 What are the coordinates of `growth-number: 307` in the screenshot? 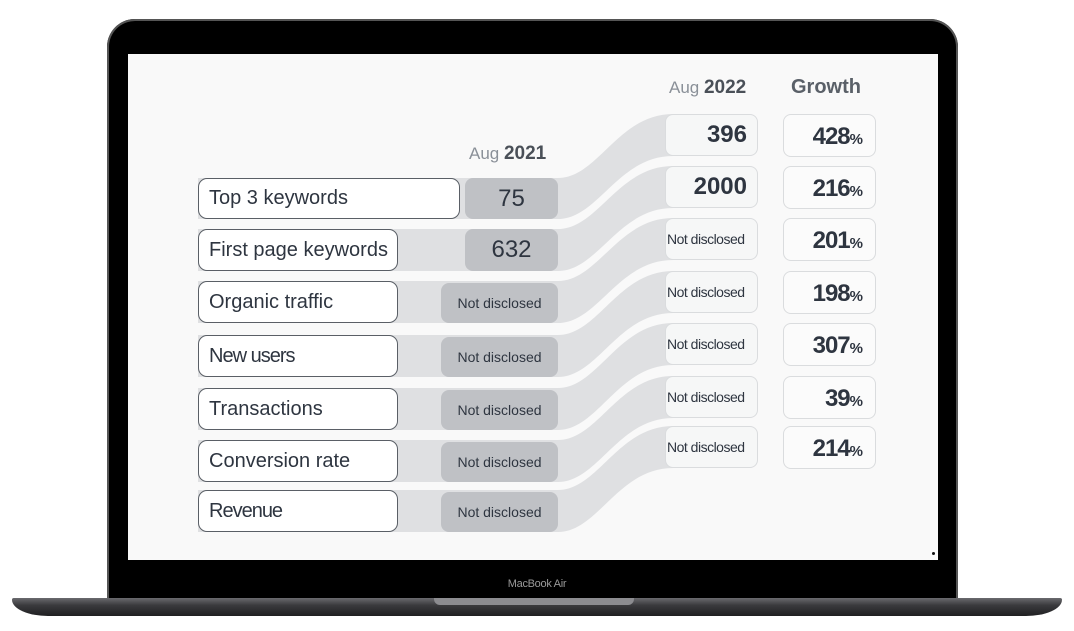 It's located at (831, 345).